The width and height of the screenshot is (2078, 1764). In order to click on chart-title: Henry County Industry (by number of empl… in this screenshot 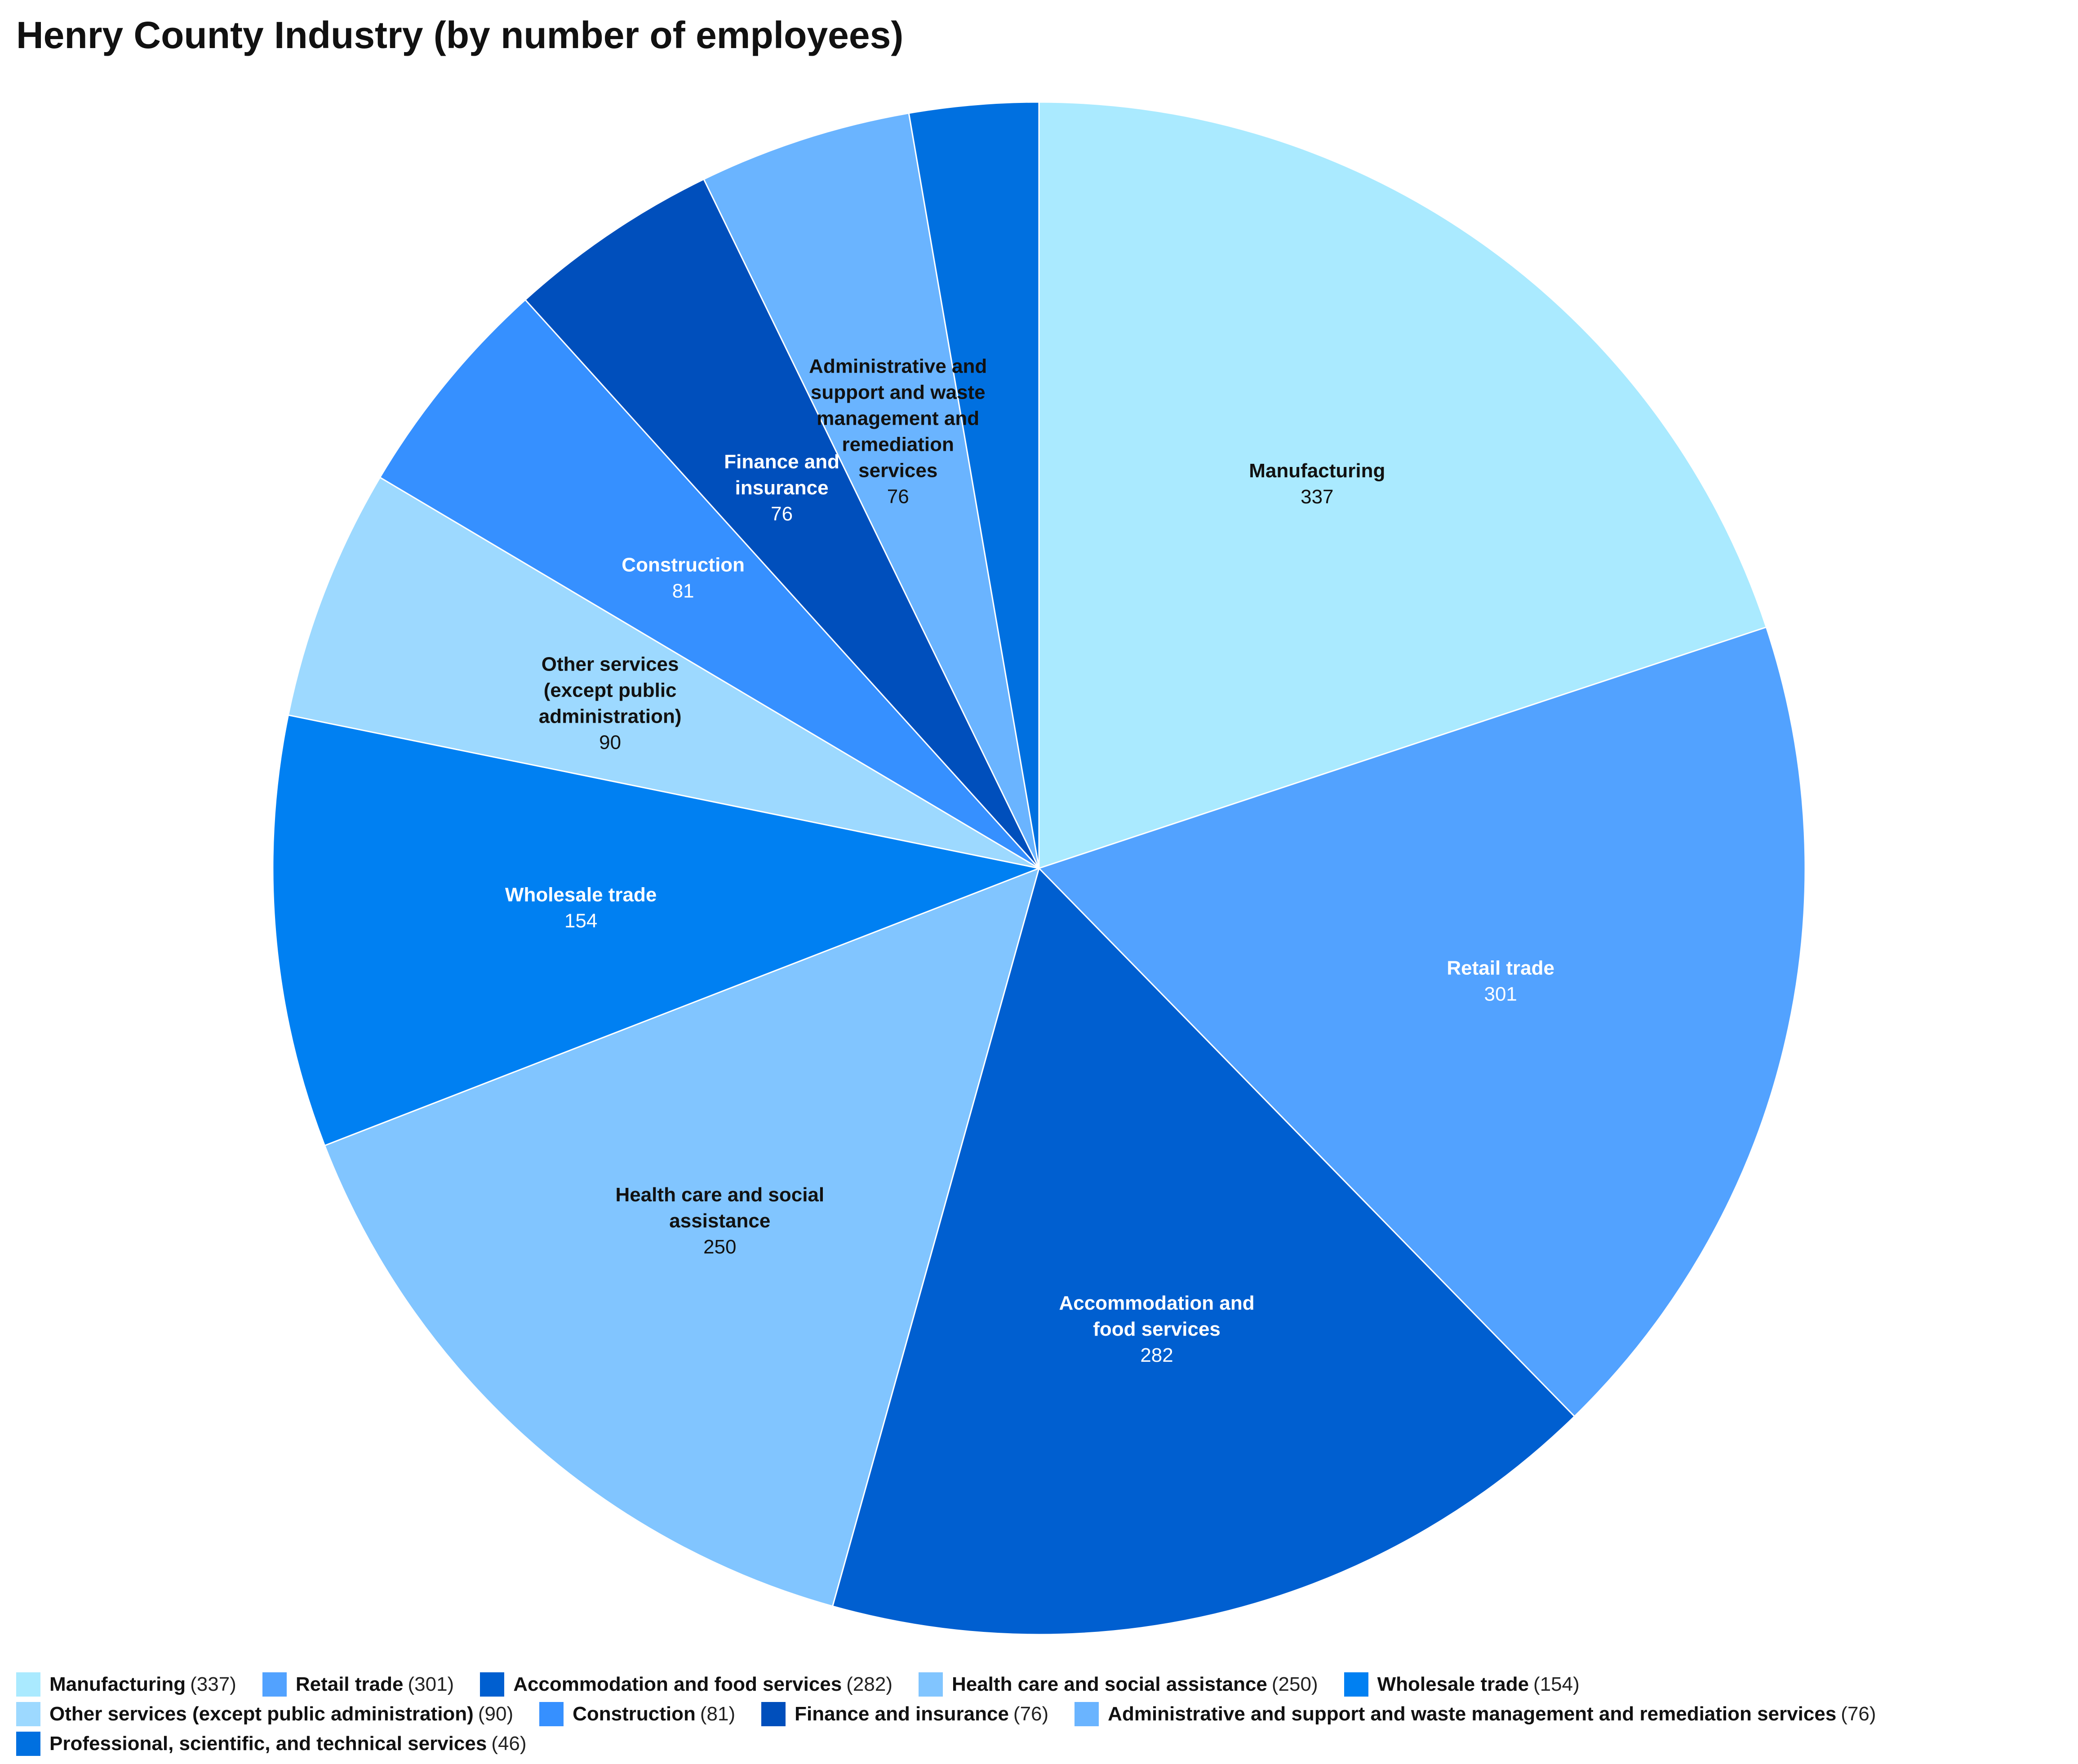, I will do `click(460, 35)`.